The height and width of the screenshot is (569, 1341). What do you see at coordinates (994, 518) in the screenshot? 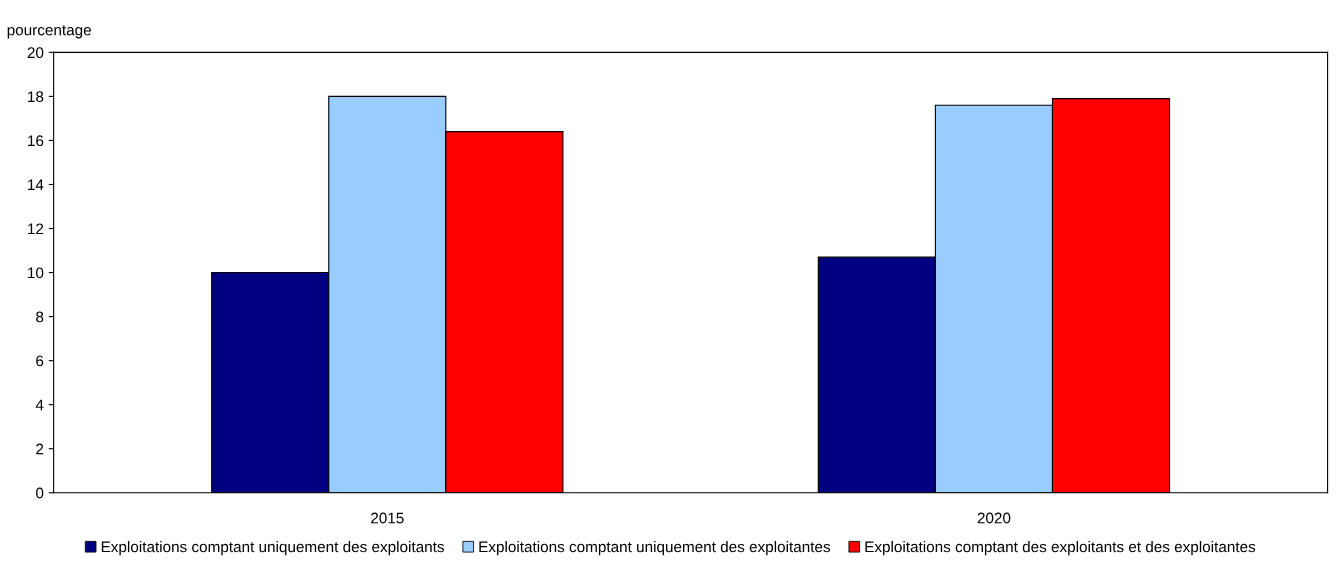
I see `x-tick-label: 2020` at bounding box center [994, 518].